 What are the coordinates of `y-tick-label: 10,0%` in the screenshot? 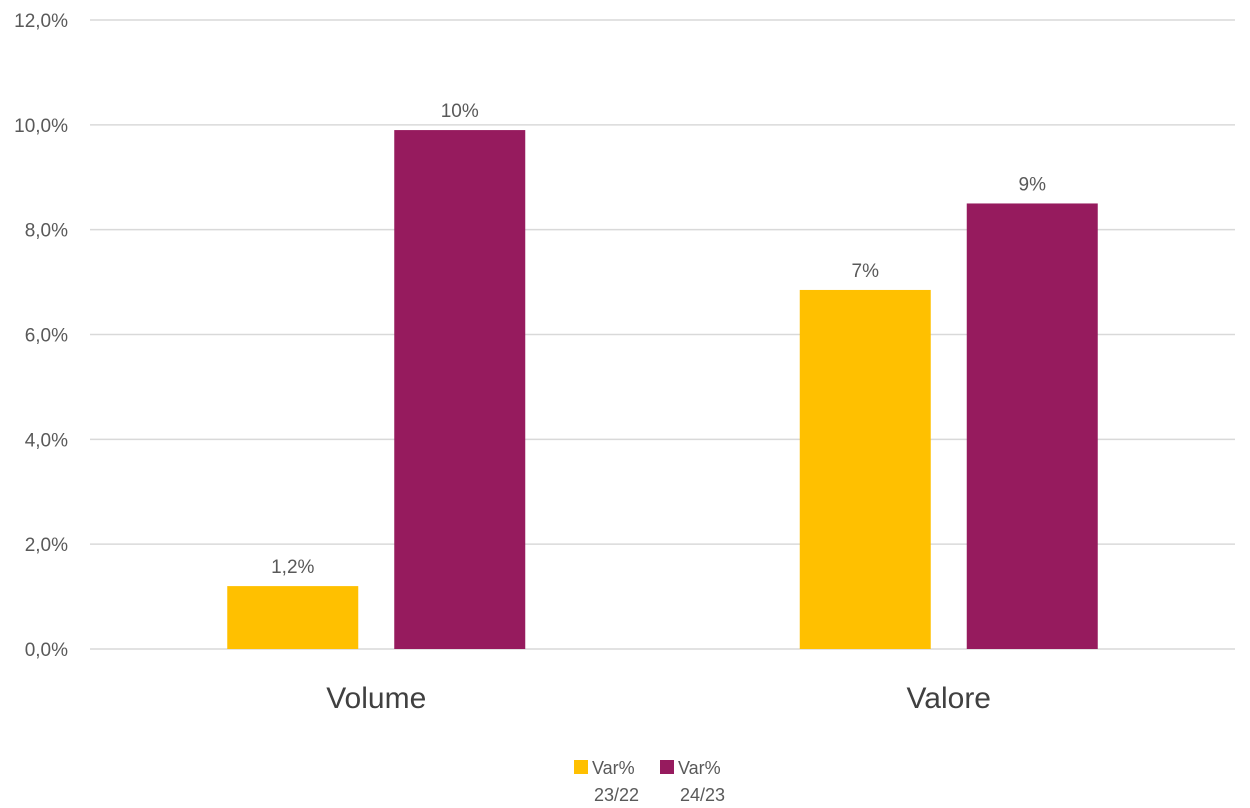 It's located at (41, 126).